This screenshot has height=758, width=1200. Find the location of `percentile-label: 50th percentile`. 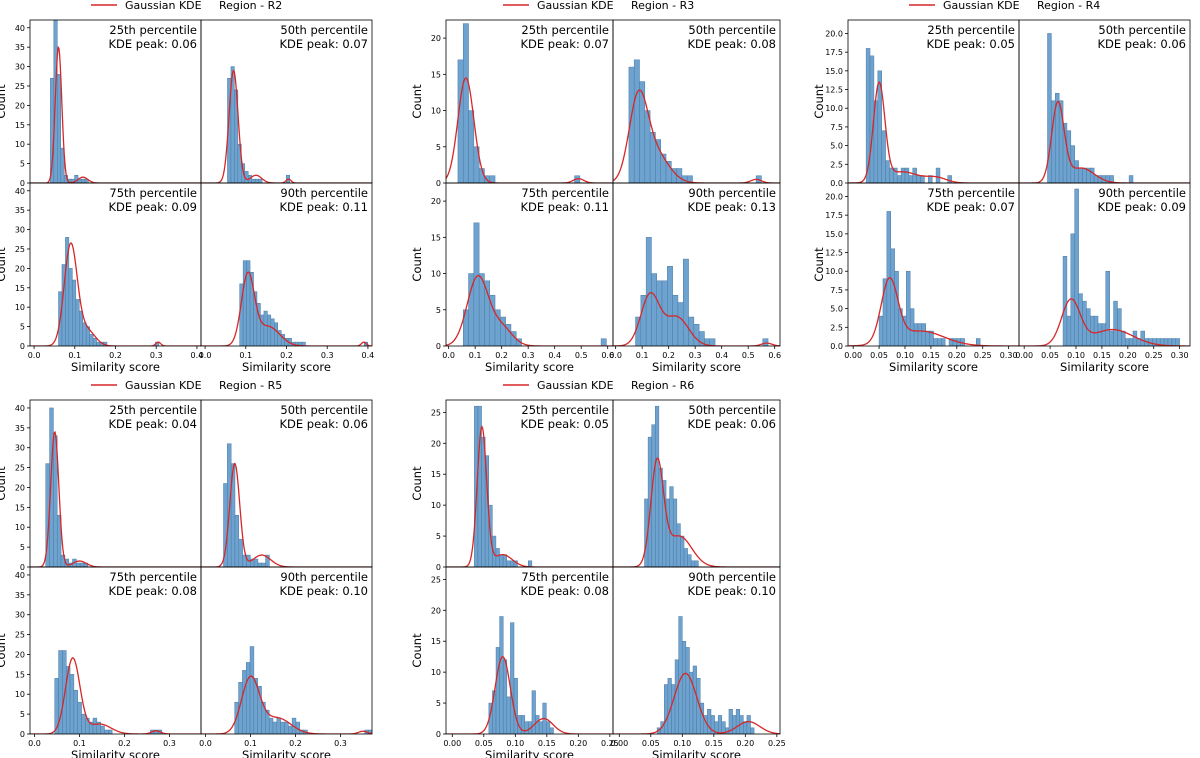

percentile-label: 50th percentile is located at coordinates (324, 30).